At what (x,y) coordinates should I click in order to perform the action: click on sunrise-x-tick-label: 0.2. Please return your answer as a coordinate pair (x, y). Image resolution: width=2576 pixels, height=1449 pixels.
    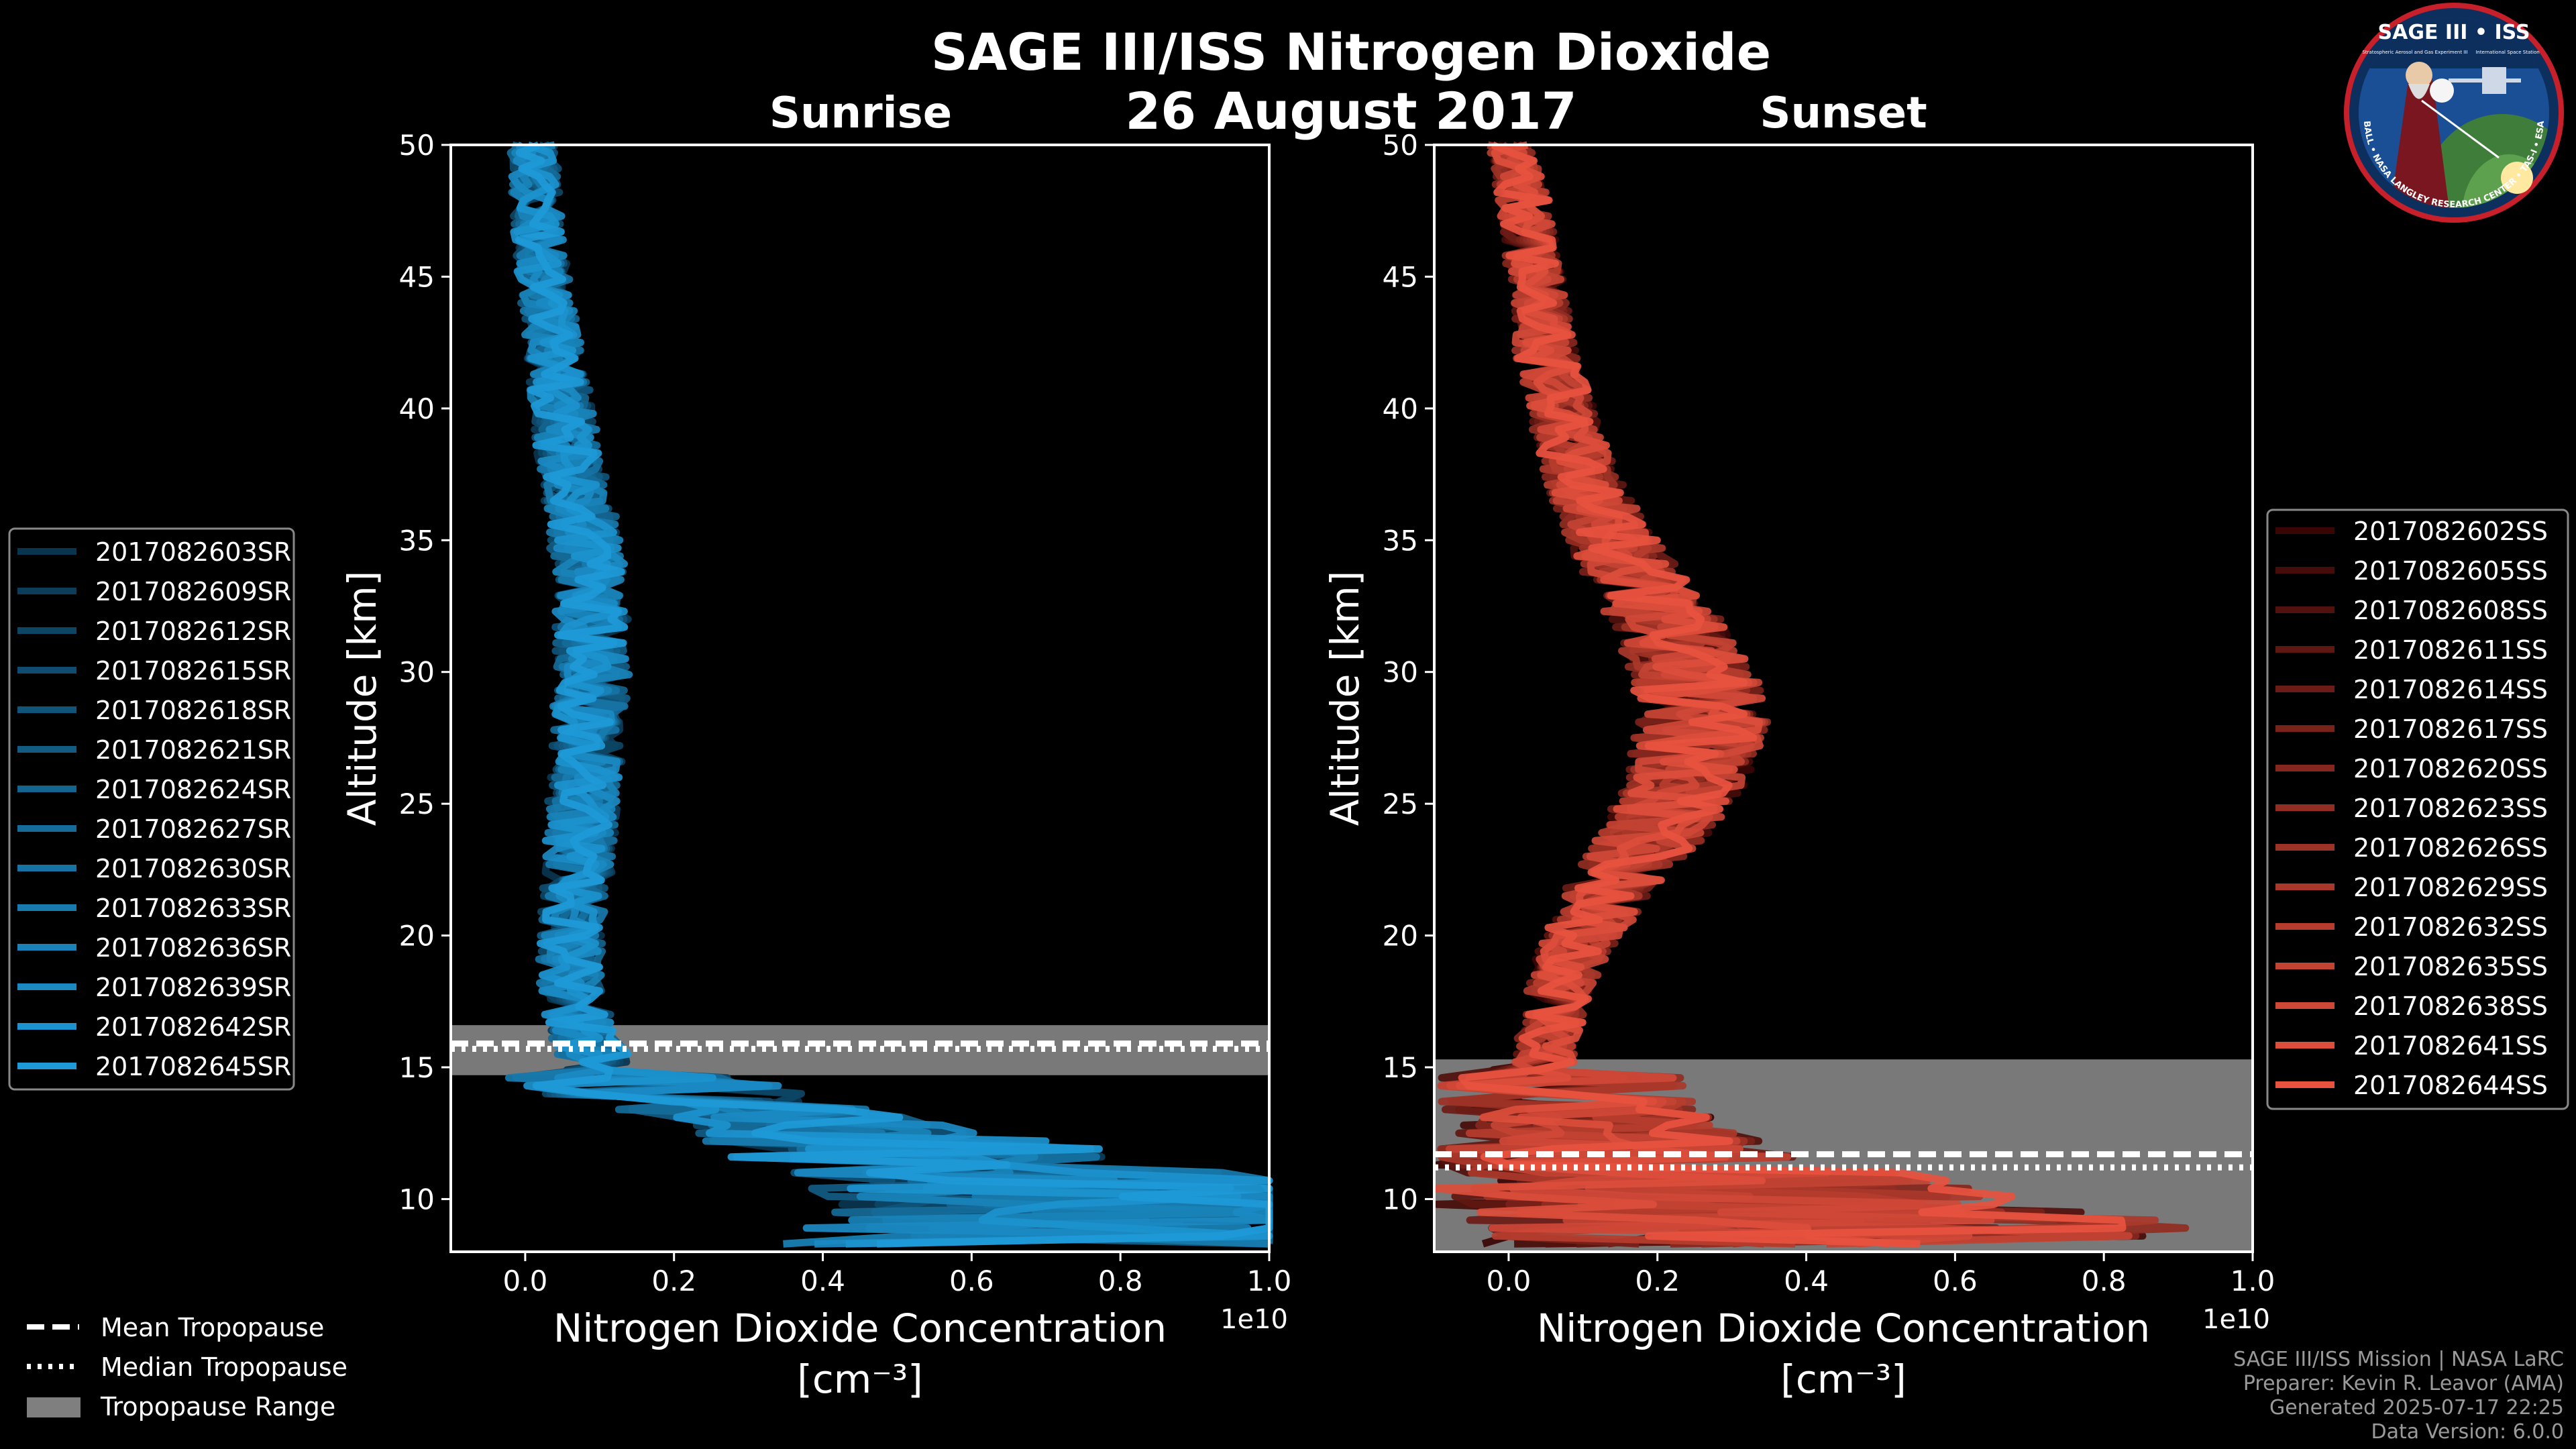
    Looking at the image, I should click on (673, 1281).